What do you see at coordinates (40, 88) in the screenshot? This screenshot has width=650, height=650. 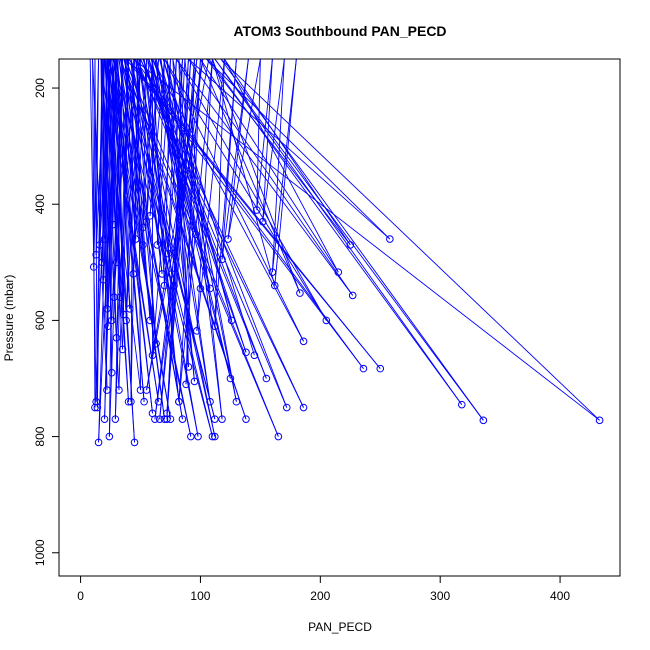 I see `y-tick-label: 200` at bounding box center [40, 88].